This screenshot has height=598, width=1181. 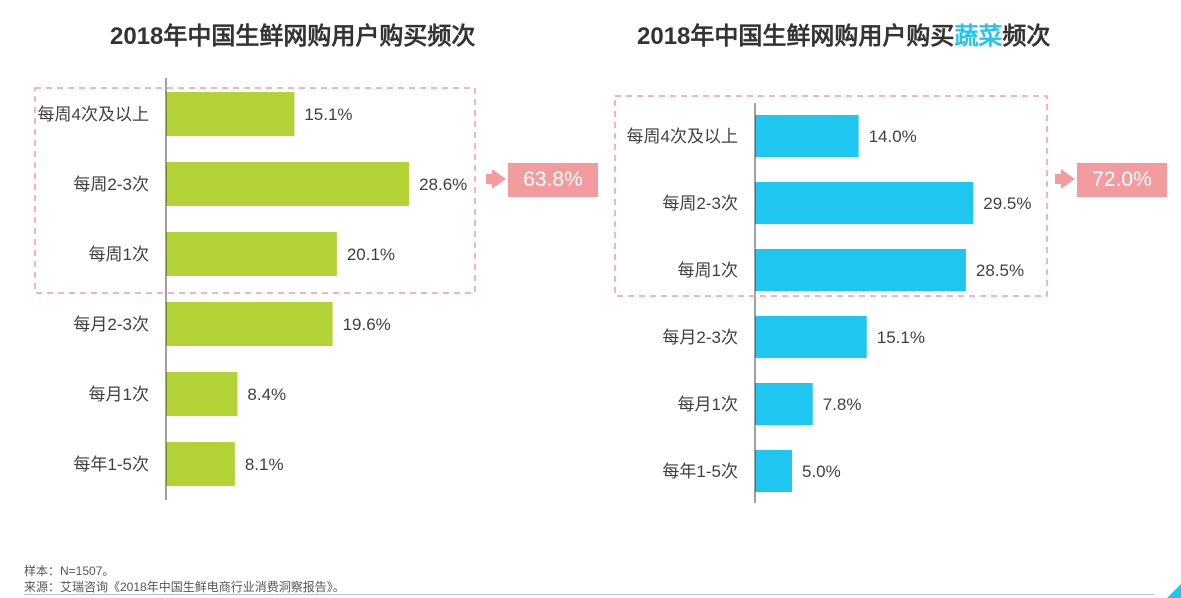 What do you see at coordinates (842, 404) in the screenshot?
I see `right-value-label-4: 7.8%` at bounding box center [842, 404].